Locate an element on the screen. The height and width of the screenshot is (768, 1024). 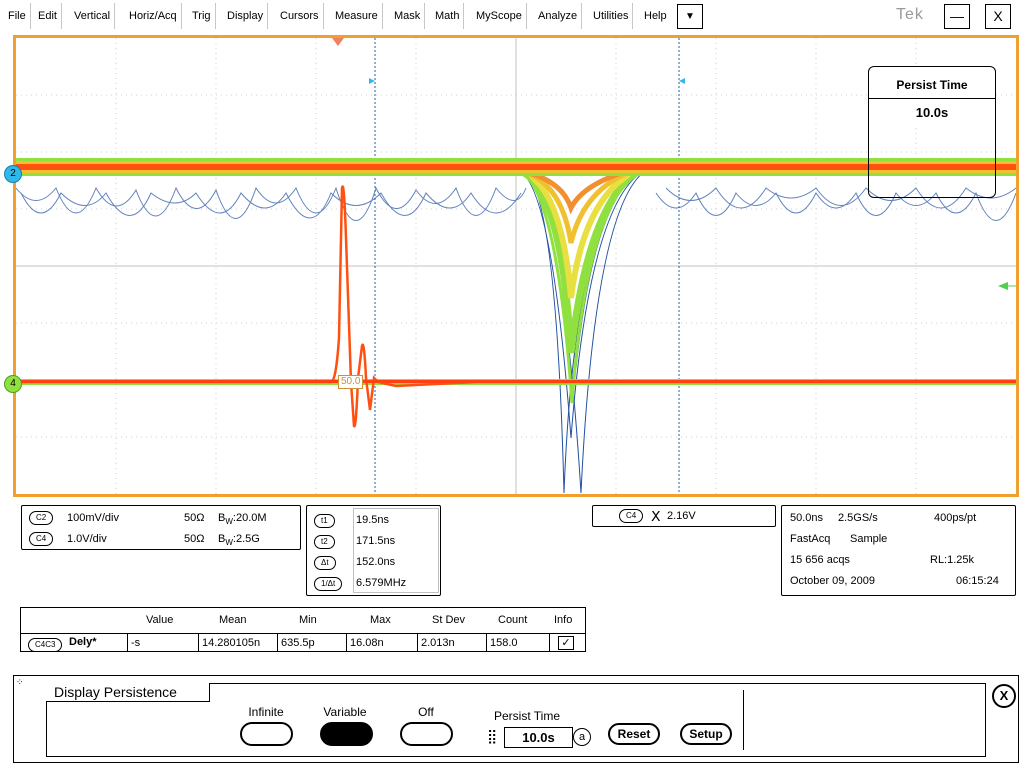
record-length: RL:1.25k is located at coordinates (952, 560).